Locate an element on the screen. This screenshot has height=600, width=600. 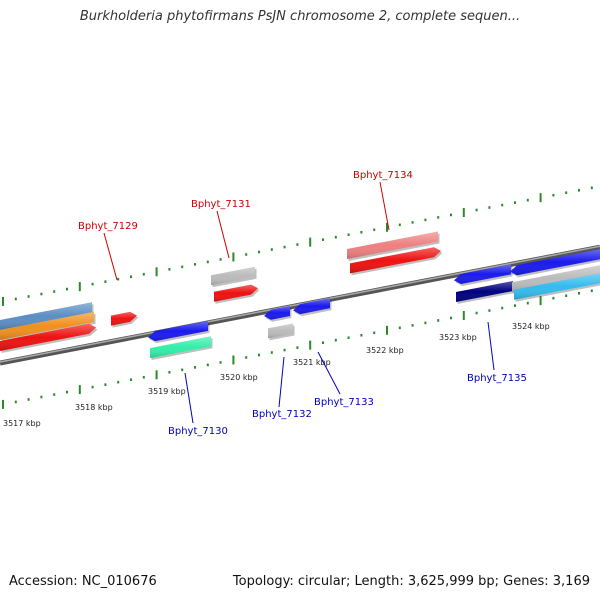
gene-label: Bphyt_7130 is located at coordinates (198, 431).